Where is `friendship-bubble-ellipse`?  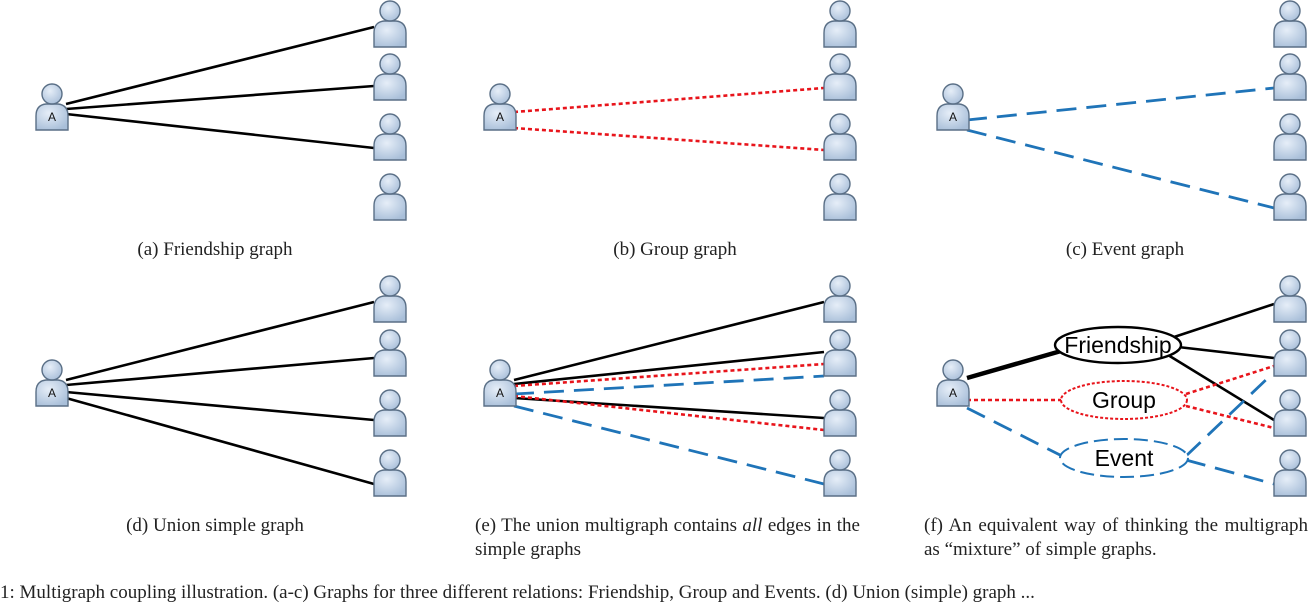 friendship-bubble-ellipse is located at coordinates (1118, 345).